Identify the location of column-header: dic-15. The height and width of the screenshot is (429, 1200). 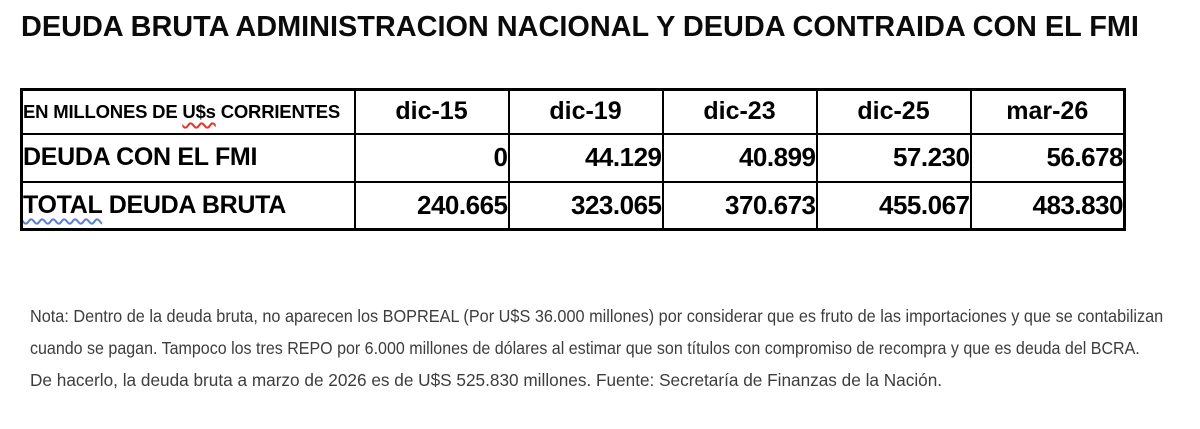
(431, 111).